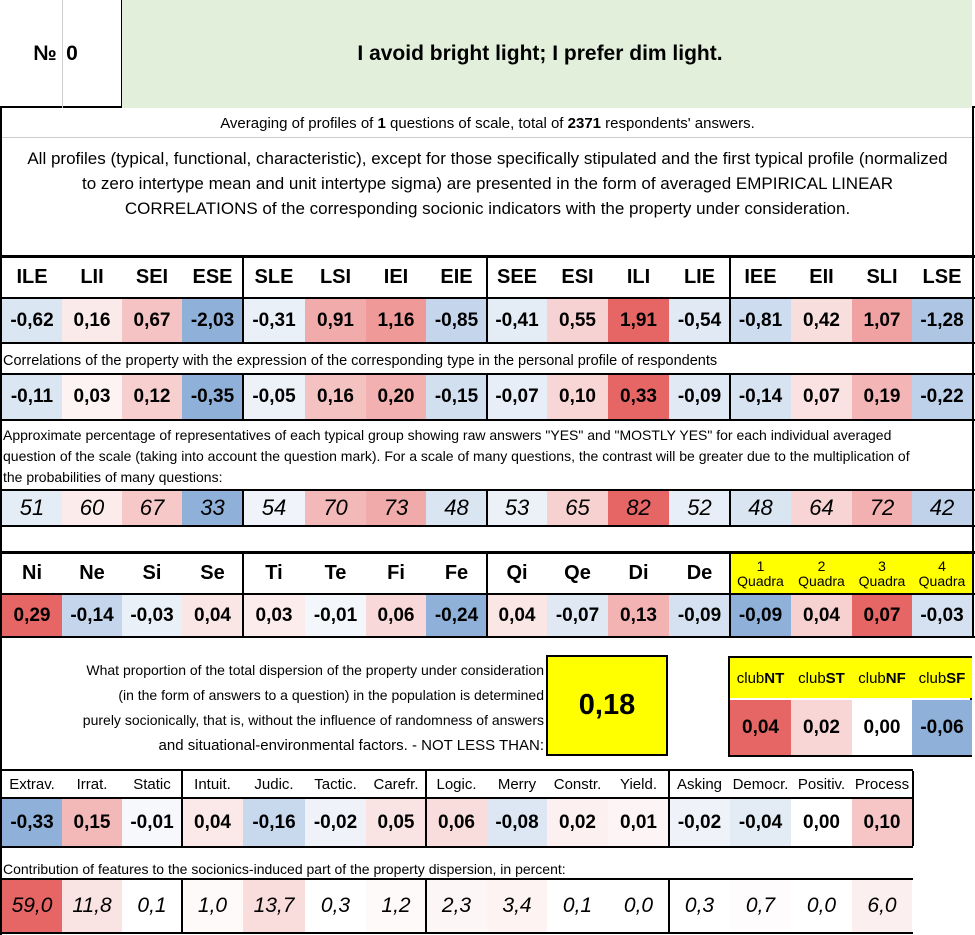 The width and height of the screenshot is (975, 935). Describe the element at coordinates (32, 784) in the screenshot. I see `trait-label-extrav: Extrav.` at that location.